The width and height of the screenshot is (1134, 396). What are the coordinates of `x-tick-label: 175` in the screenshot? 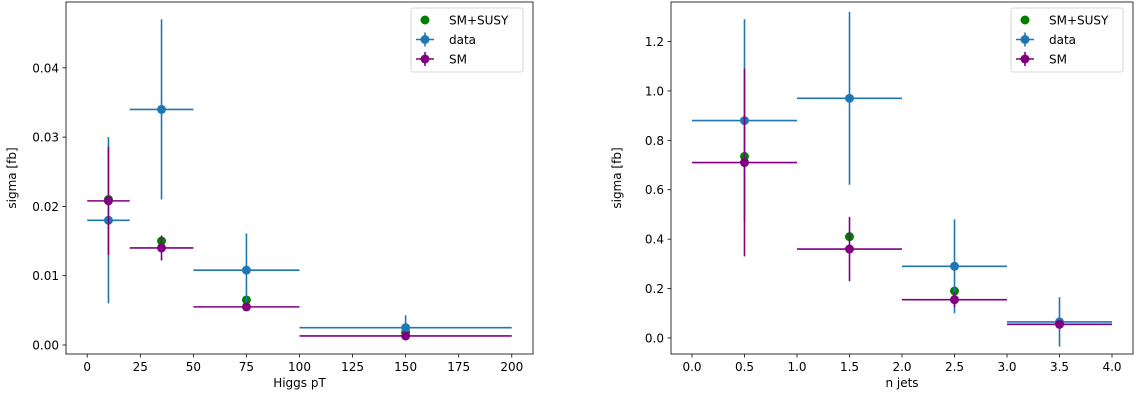 It's located at (458, 367).